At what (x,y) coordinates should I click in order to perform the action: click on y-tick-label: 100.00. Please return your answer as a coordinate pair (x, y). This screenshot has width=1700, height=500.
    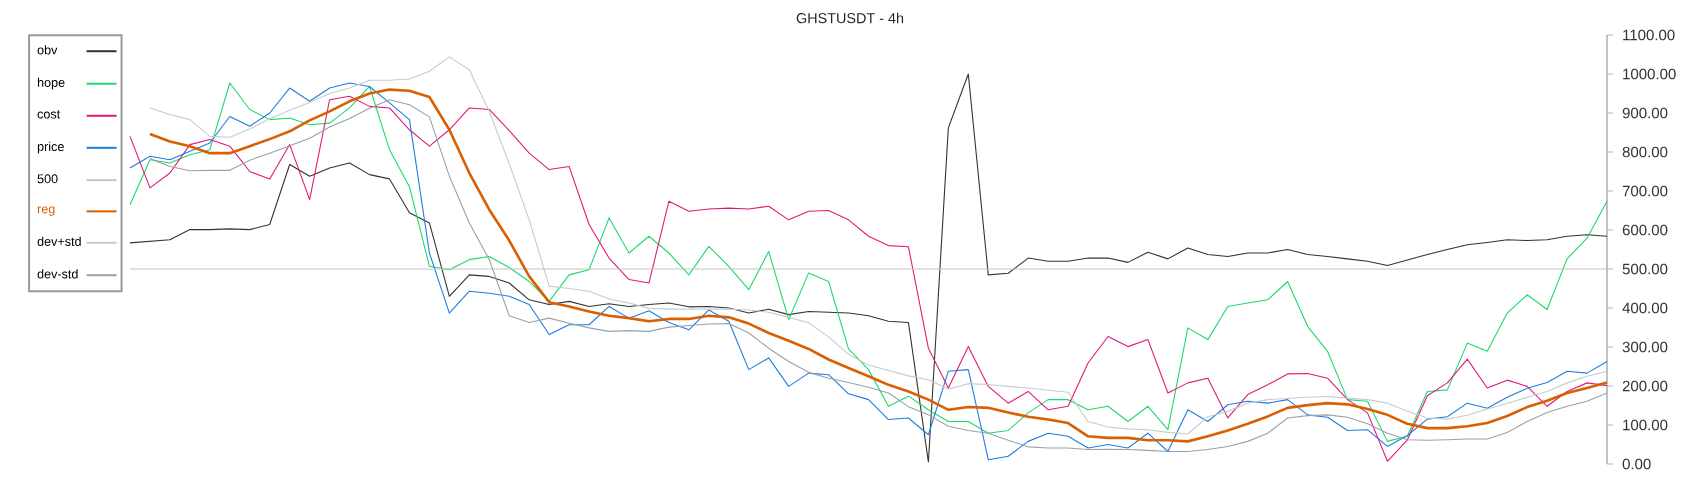
    Looking at the image, I should click on (1645, 425).